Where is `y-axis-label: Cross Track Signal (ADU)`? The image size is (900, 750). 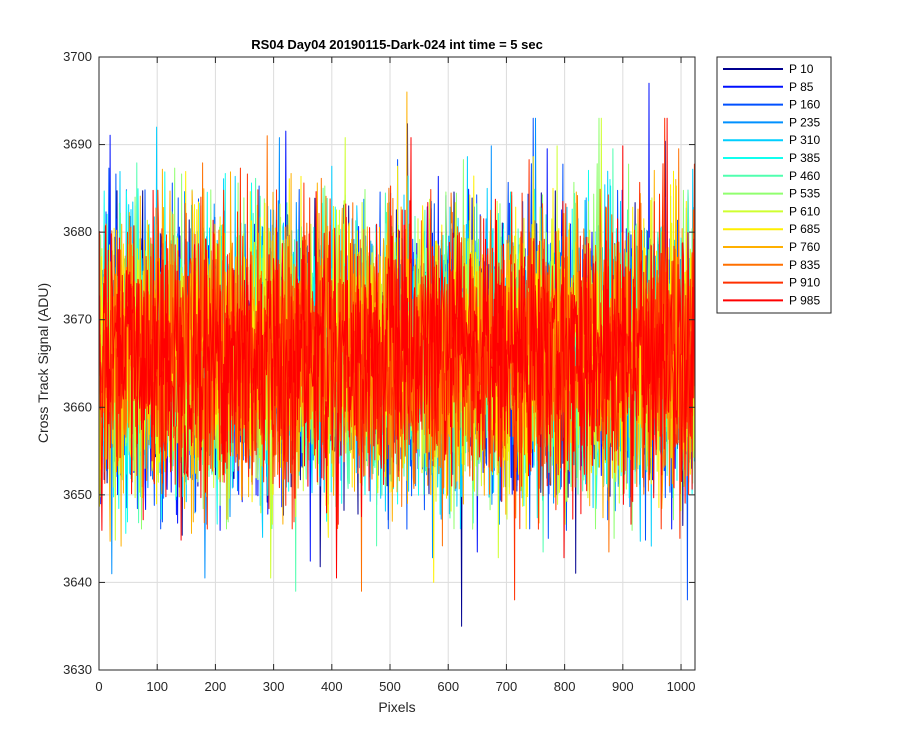 y-axis-label: Cross Track Signal (ADU) is located at coordinates (43, 363).